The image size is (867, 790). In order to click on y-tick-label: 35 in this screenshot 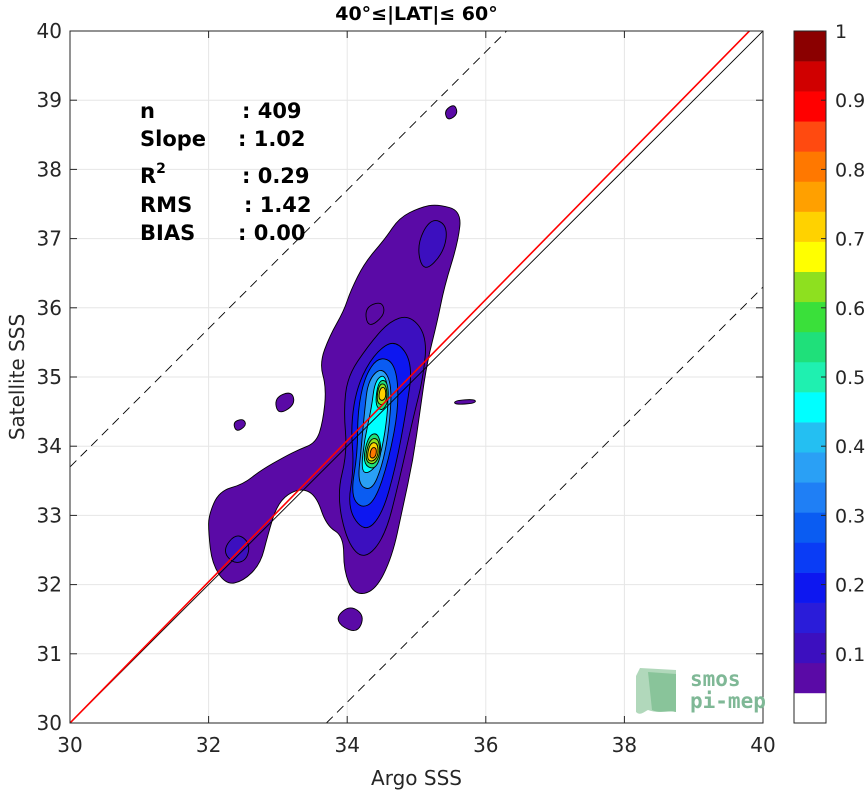, I will do `click(49, 377)`.